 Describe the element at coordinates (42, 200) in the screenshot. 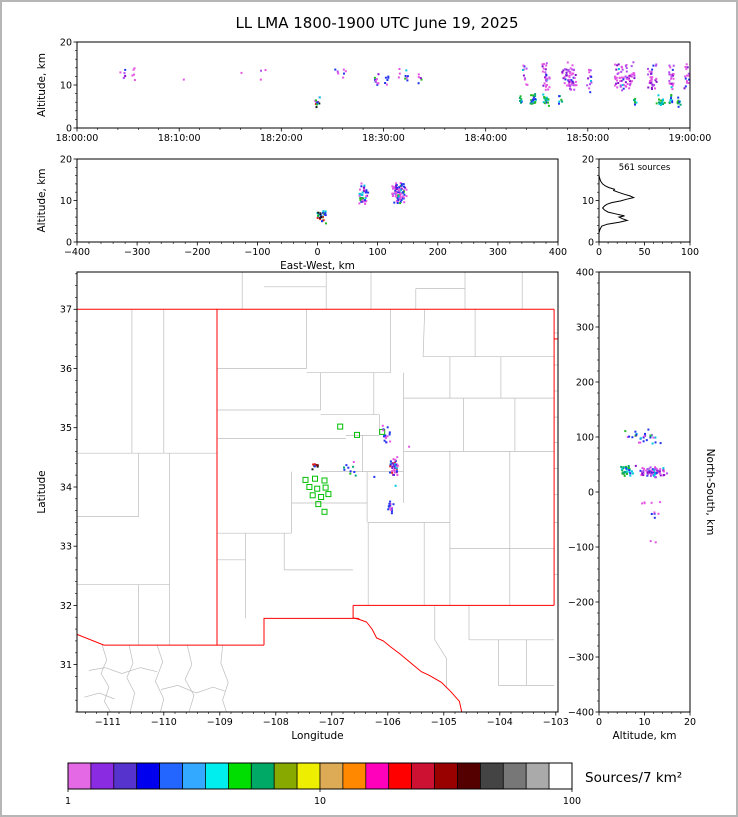

I see `y-axis-label: Altitude, km` at that location.